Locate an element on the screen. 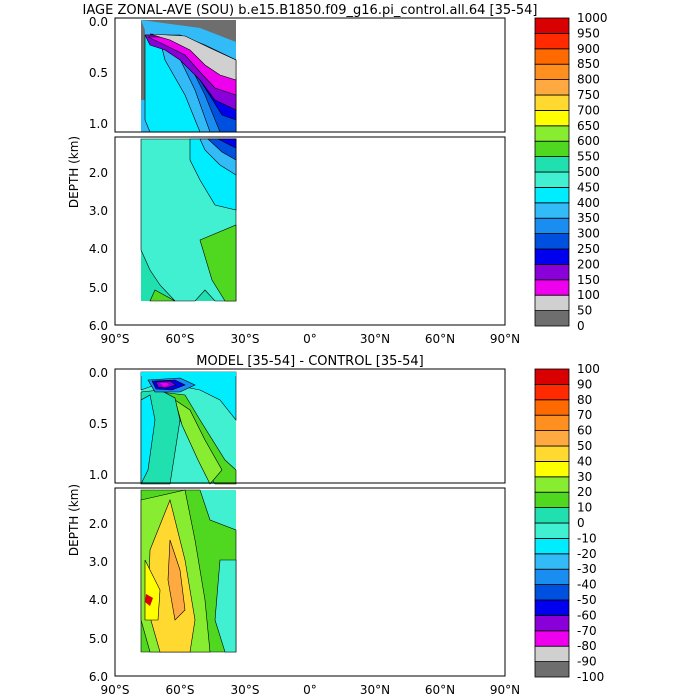 The image size is (700, 700). x-tick-label: 60°N is located at coordinates (440, 690).